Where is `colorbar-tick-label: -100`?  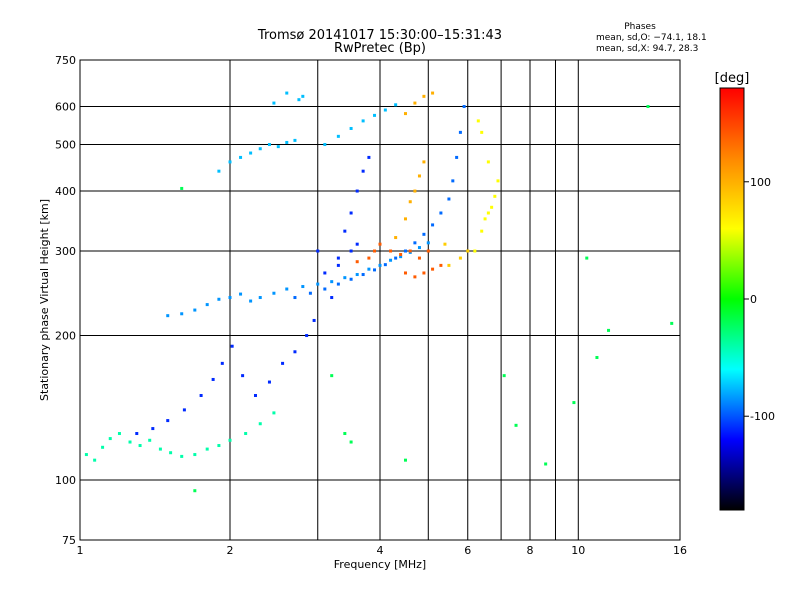
colorbar-tick-label: -100 is located at coordinates (762, 416).